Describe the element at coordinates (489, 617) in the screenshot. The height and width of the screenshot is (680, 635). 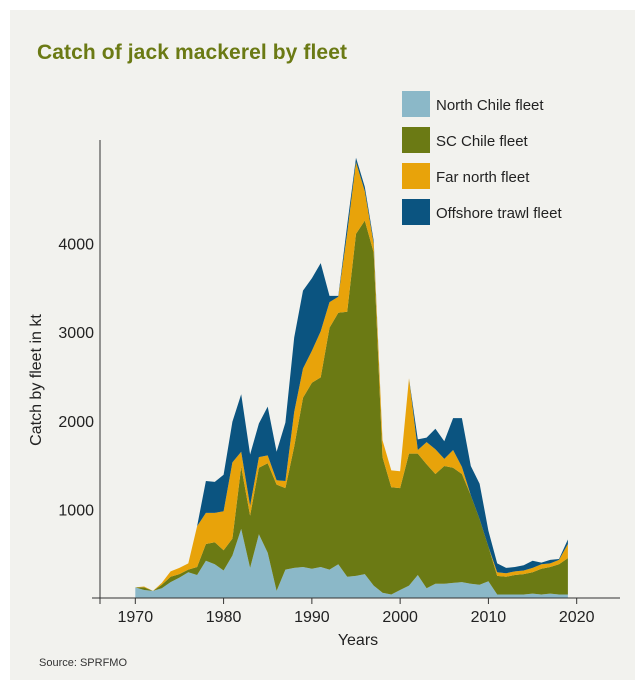
I see `x-tick-label: 2010` at that location.